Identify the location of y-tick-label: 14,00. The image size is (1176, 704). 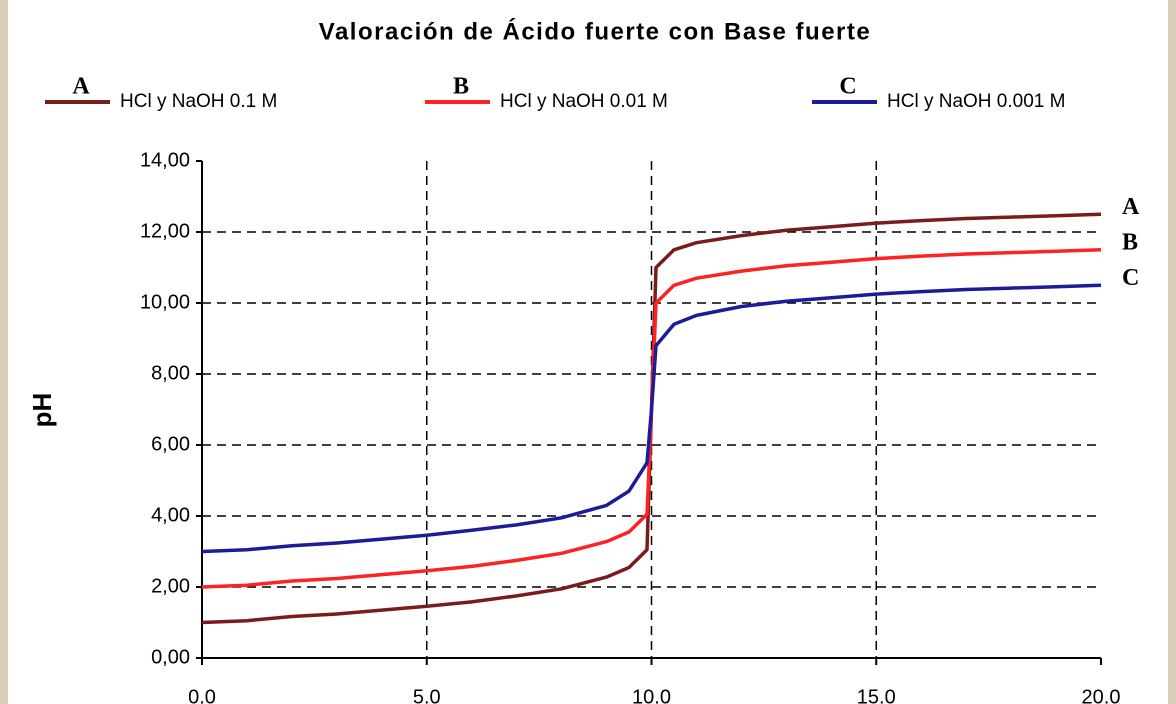
(165, 160).